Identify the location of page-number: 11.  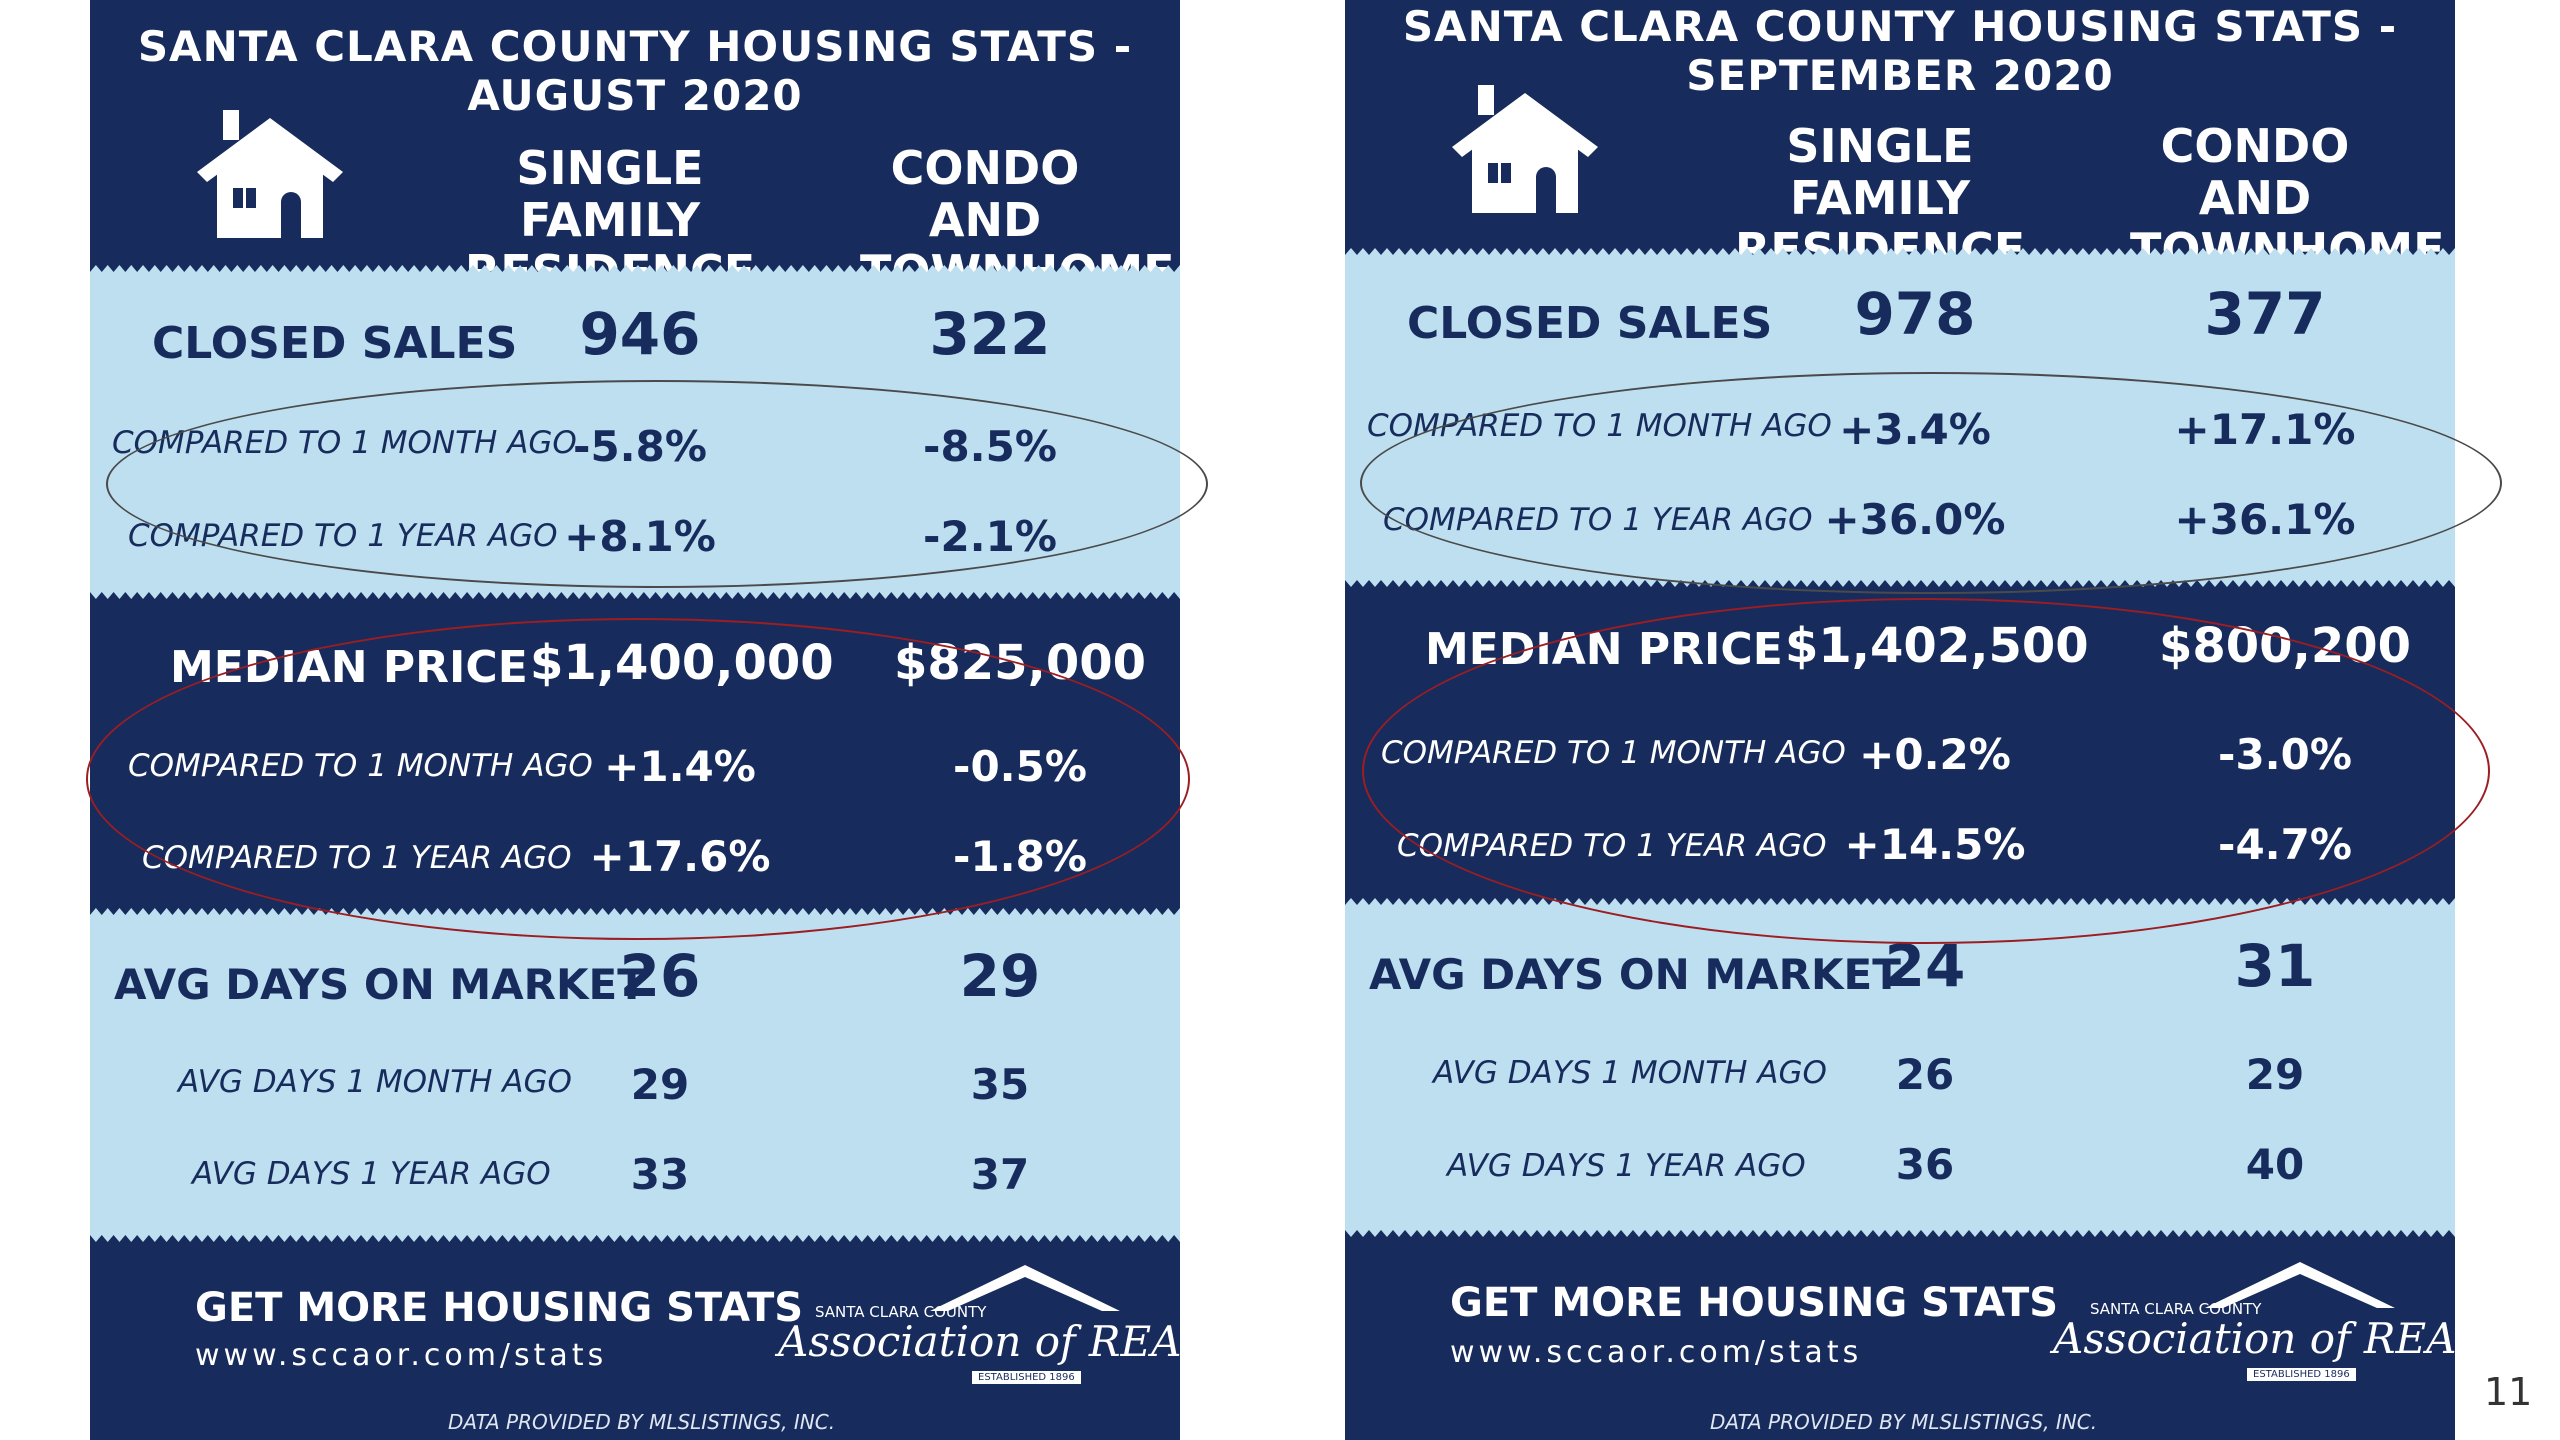
(2508, 1392).